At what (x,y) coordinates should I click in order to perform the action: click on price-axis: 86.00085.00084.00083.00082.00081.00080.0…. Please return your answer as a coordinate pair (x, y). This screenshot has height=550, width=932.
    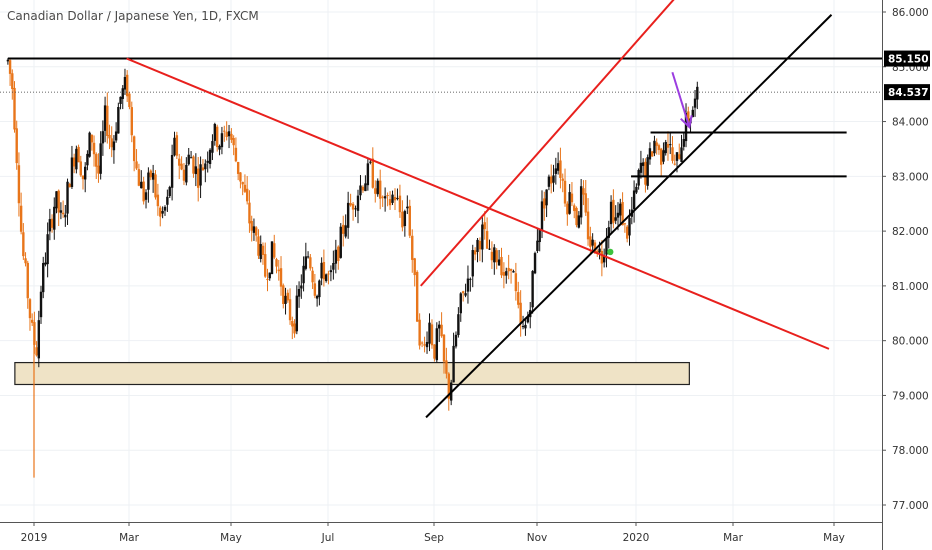
    Looking at the image, I should click on (907, 275).